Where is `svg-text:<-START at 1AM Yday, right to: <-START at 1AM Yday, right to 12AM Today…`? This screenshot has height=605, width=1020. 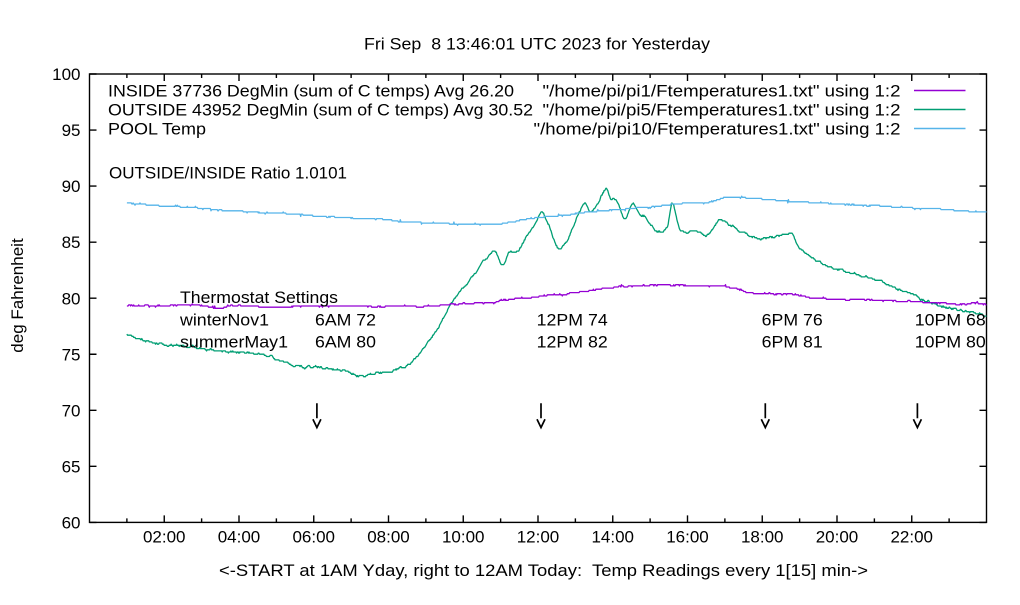 svg-text:<-START at 1AM Yday, right to: <-START at 1AM Yday, right to 12AM Today… is located at coordinates (543, 570).